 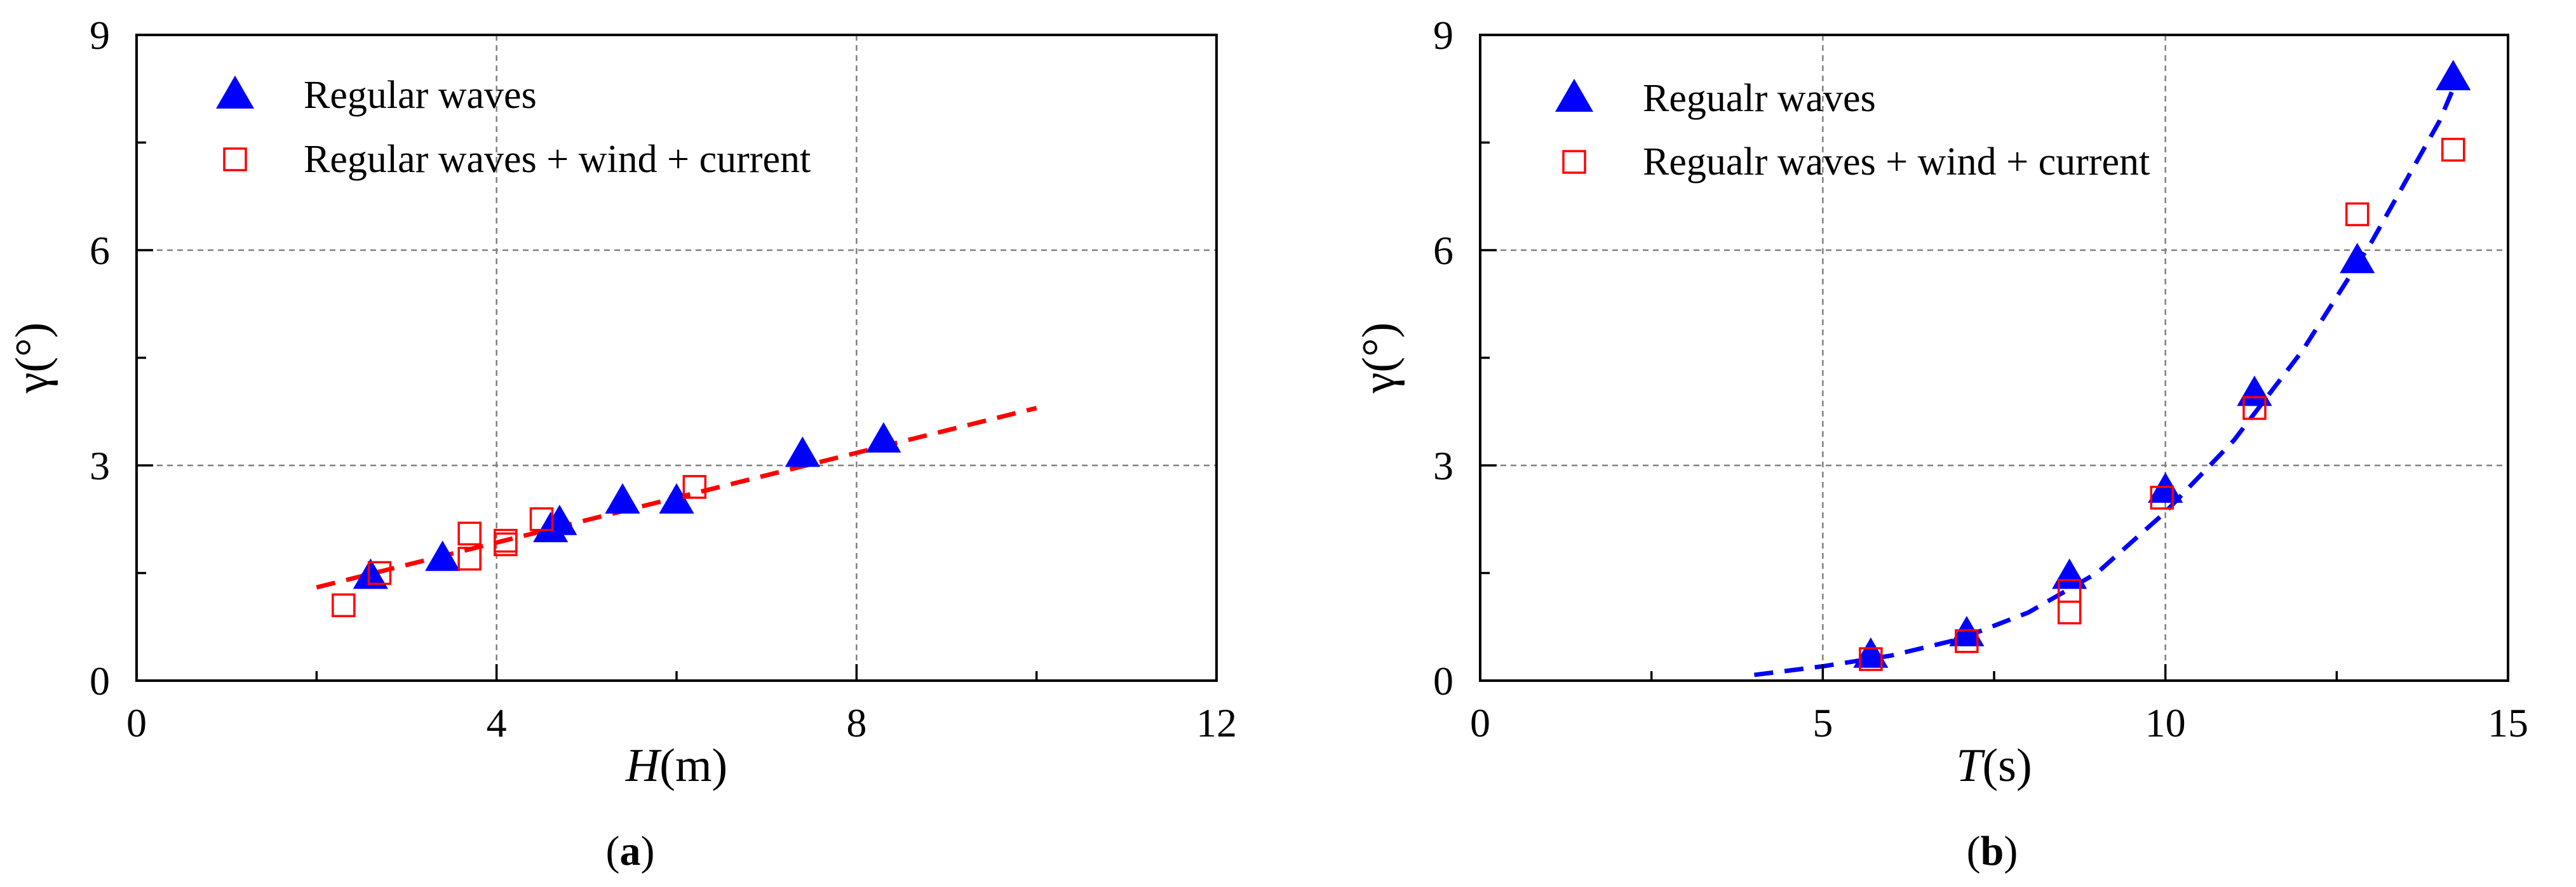 What do you see at coordinates (2508, 723) in the screenshot?
I see `x-tick-label: 15` at bounding box center [2508, 723].